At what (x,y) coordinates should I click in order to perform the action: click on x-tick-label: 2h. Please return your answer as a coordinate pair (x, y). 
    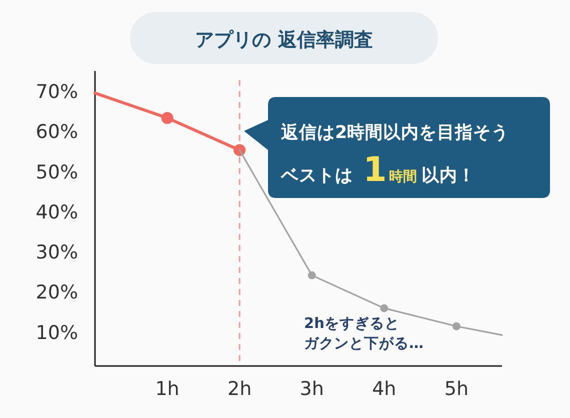
    Looking at the image, I should click on (240, 389).